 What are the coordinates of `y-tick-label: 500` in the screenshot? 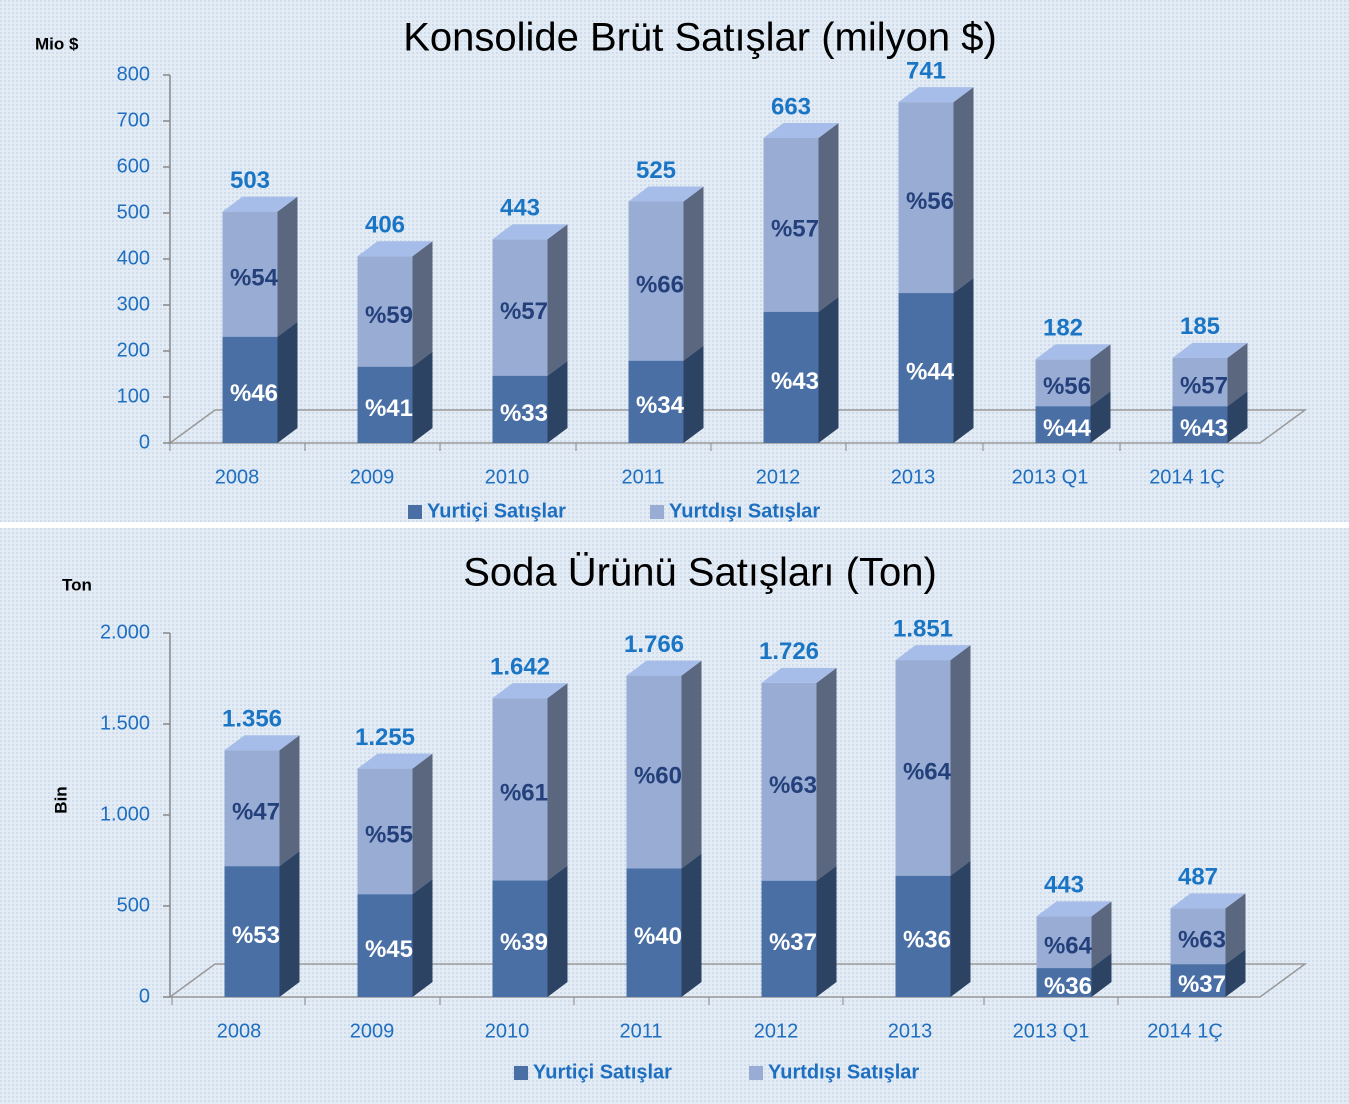 It's located at (133, 212).